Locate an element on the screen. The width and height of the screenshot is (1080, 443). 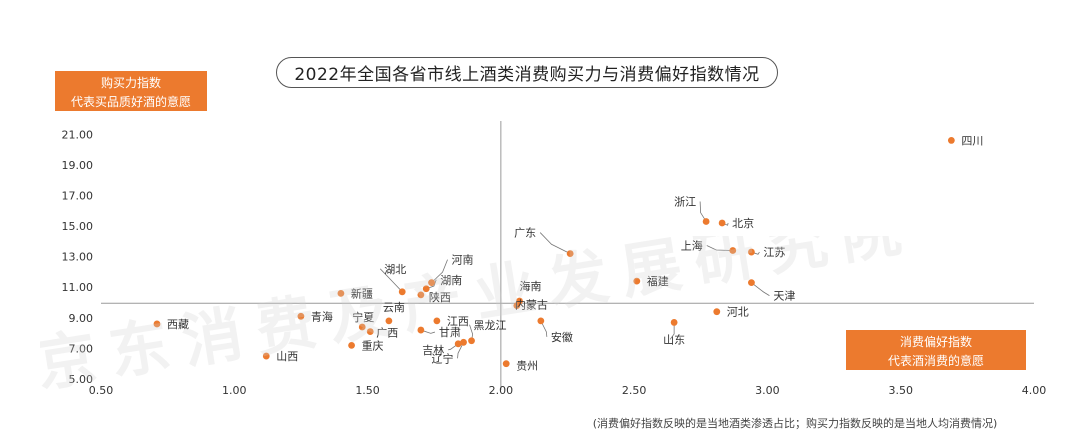
x-axis-label: 消费偏好指数 is located at coordinates (935, 342).